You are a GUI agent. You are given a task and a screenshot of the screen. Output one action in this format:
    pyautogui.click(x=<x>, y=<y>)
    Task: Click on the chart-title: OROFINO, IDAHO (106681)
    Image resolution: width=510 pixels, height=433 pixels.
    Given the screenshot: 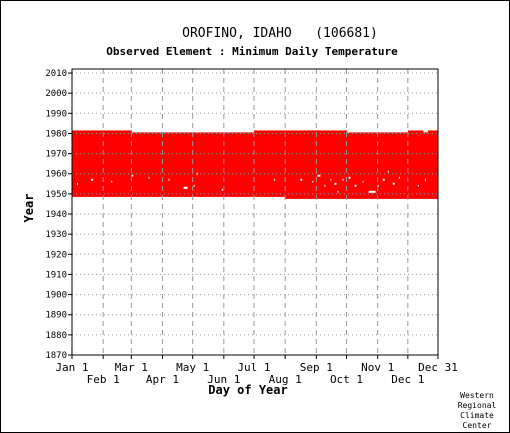 What is the action you would take?
    pyautogui.click(x=280, y=33)
    